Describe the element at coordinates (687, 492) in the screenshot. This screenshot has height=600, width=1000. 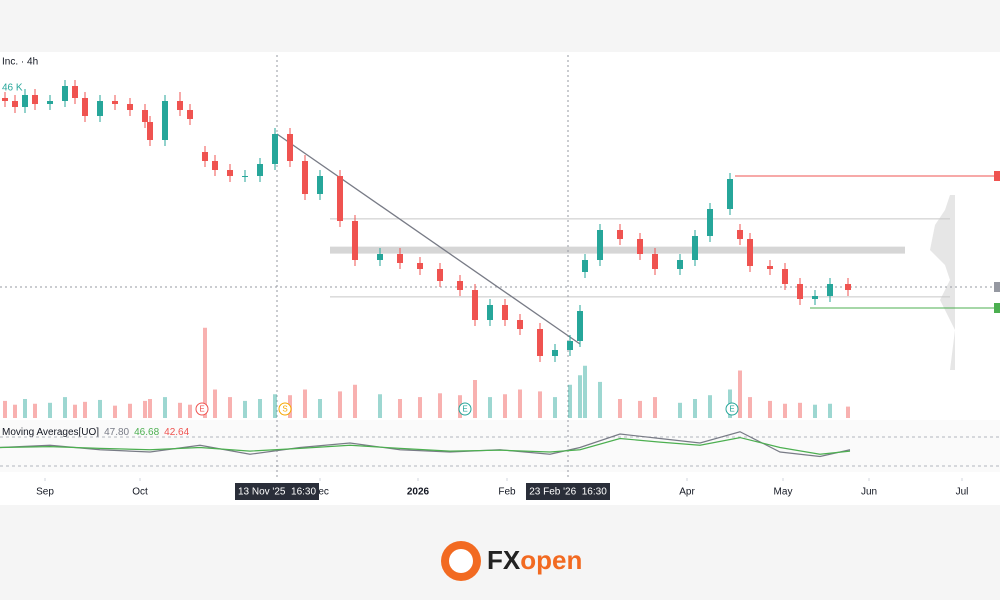
I see `x-tick-label: Apr` at that location.